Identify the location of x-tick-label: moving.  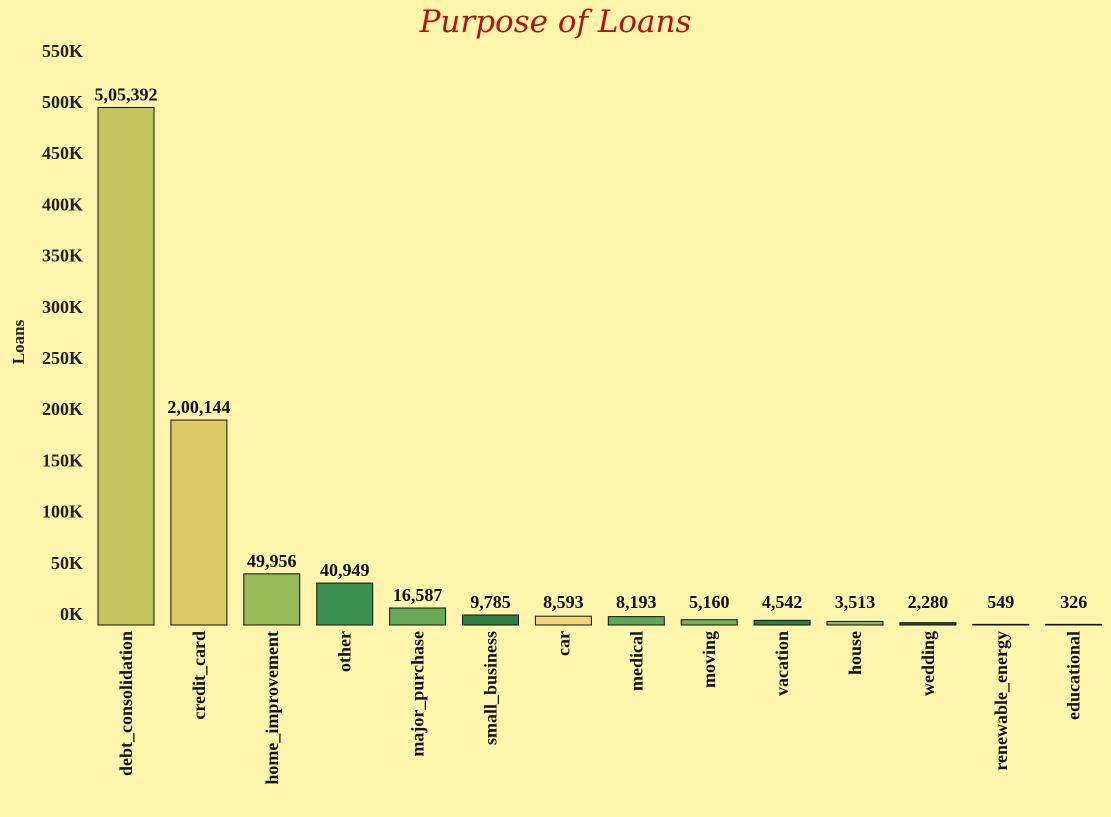
(709, 659).